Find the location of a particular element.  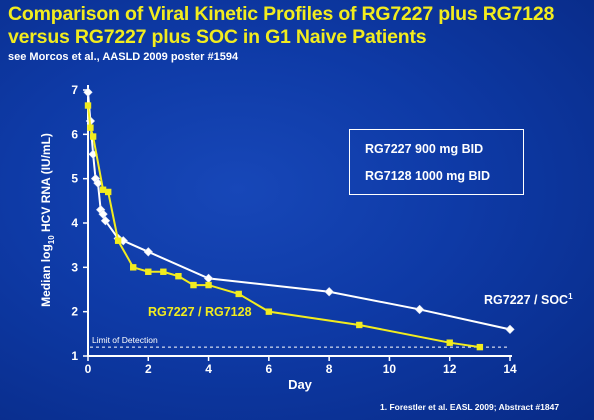

x-tick-label: 6 is located at coordinates (269, 369).